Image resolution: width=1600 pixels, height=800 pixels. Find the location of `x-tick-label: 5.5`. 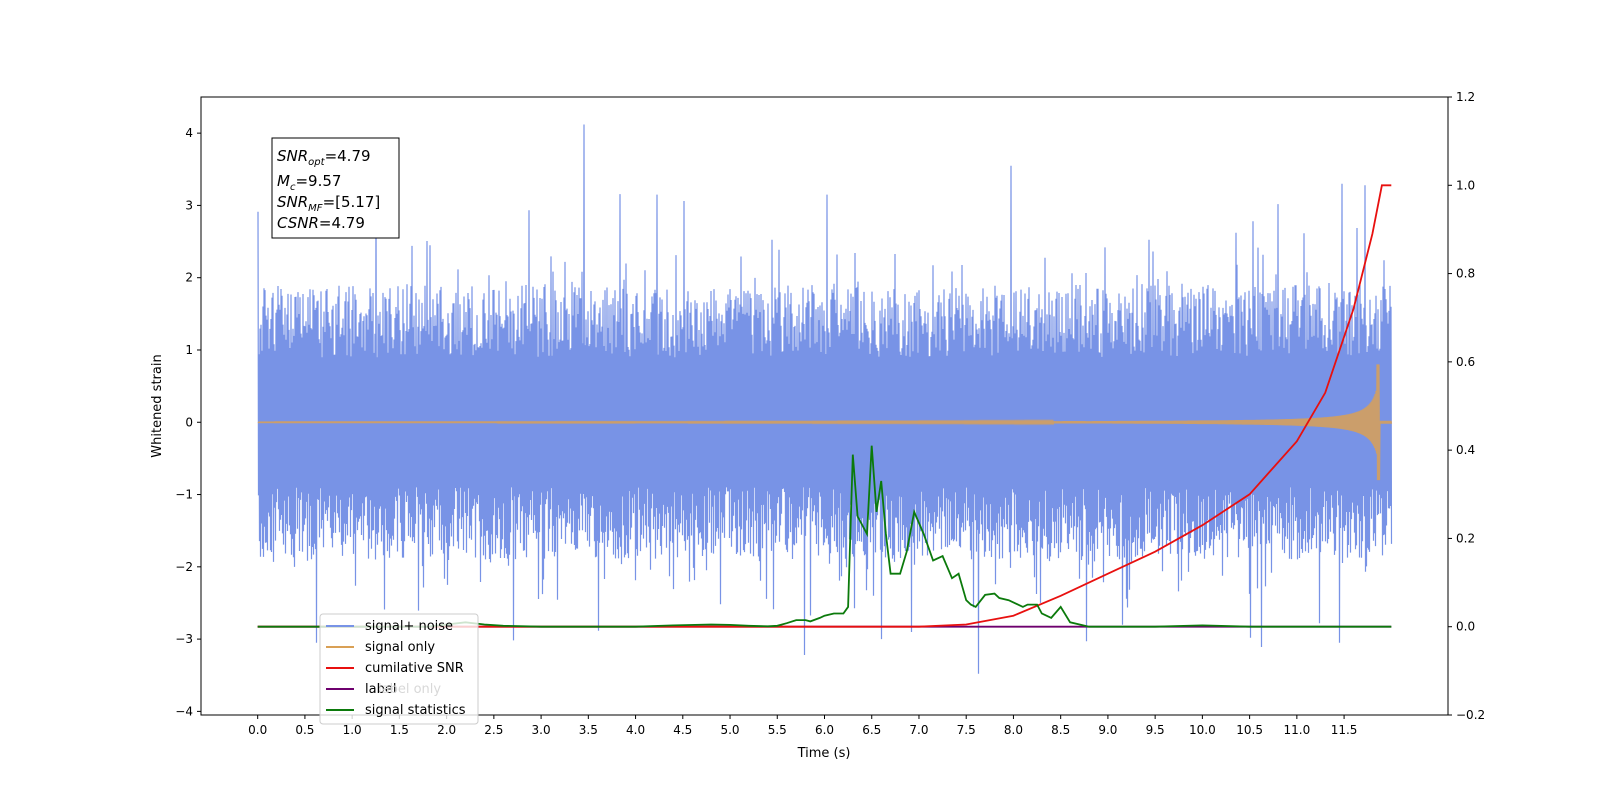

x-tick-label: 5.5 is located at coordinates (777, 730).